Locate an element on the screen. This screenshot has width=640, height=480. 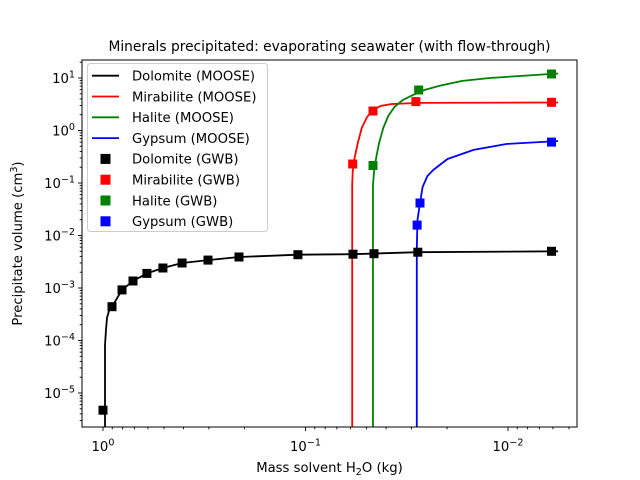
legend-label: Gypsum (MOOSE) is located at coordinates (191, 139).